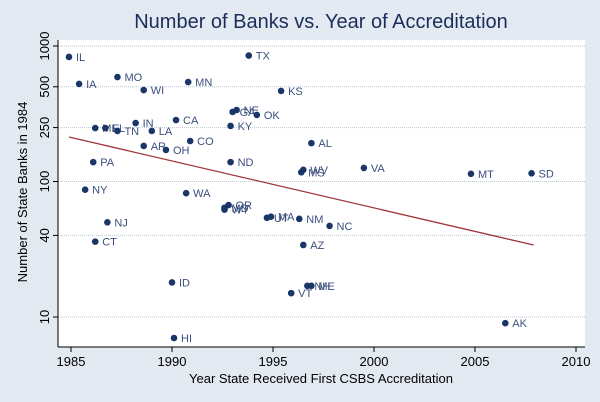 The height and width of the screenshot is (402, 600). I want to click on data-point-ak, so click(505, 323).